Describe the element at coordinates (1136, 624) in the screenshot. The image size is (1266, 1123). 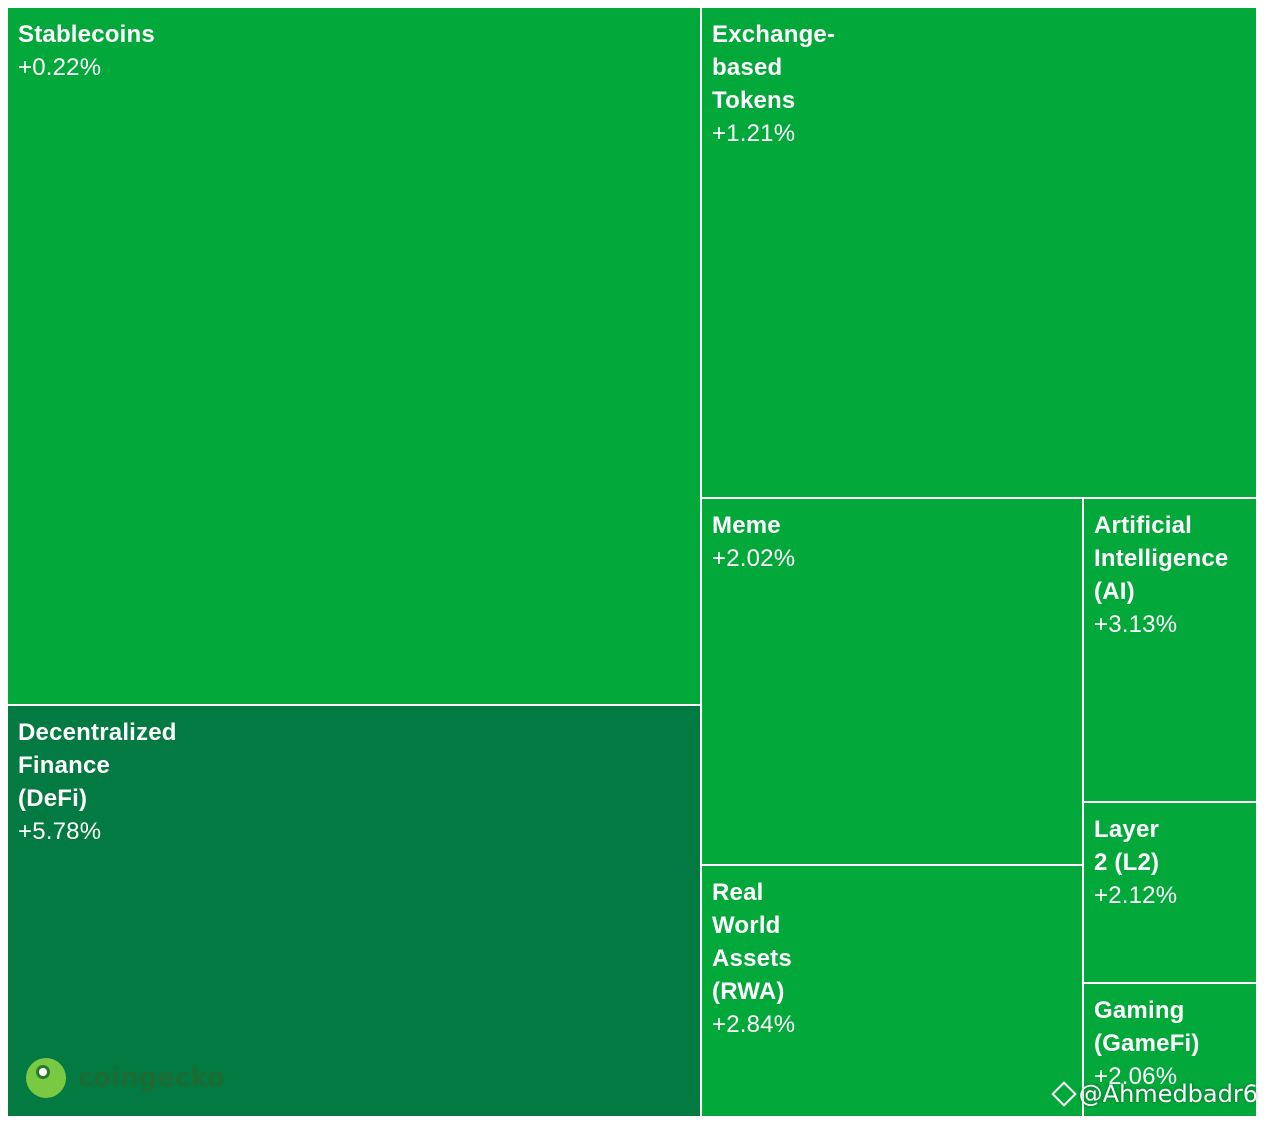
I see `change-value: +3.13%` at that location.